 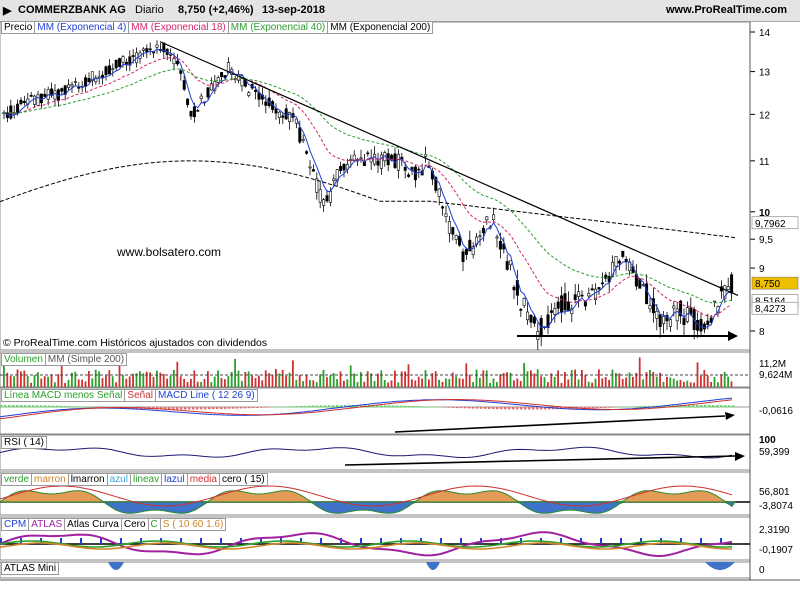 I want to click on legend-ema18: MM (Exponencial 18), so click(x=178, y=27).